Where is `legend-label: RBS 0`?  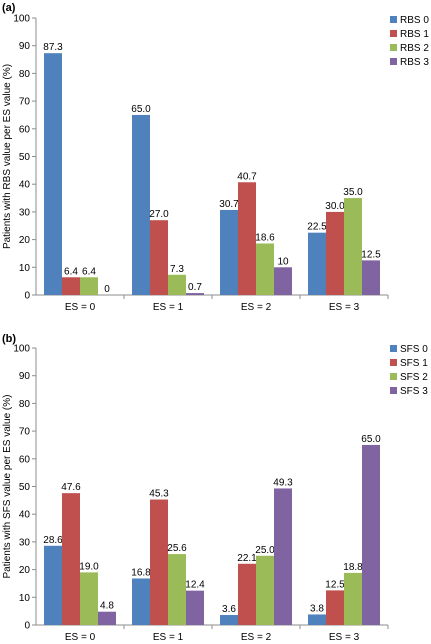
legend-label: RBS 0 is located at coordinates (414, 20).